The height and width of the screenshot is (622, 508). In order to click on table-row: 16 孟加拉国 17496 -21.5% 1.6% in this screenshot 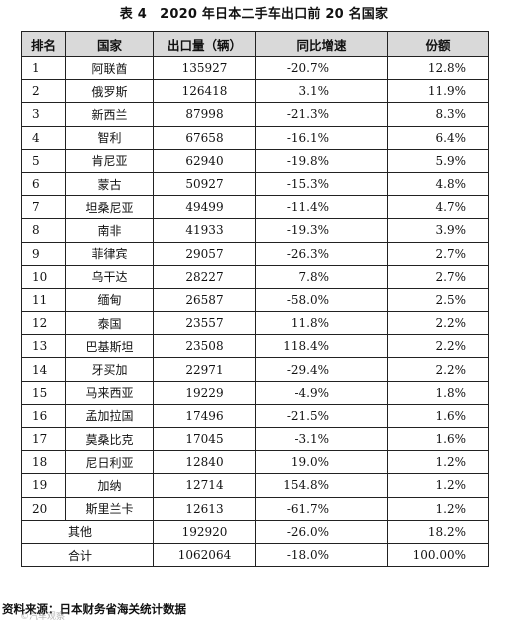, I will do `click(255, 416)`.